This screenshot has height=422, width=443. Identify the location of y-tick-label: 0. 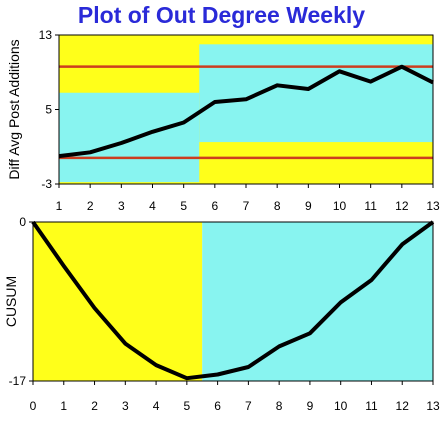
(22, 222).